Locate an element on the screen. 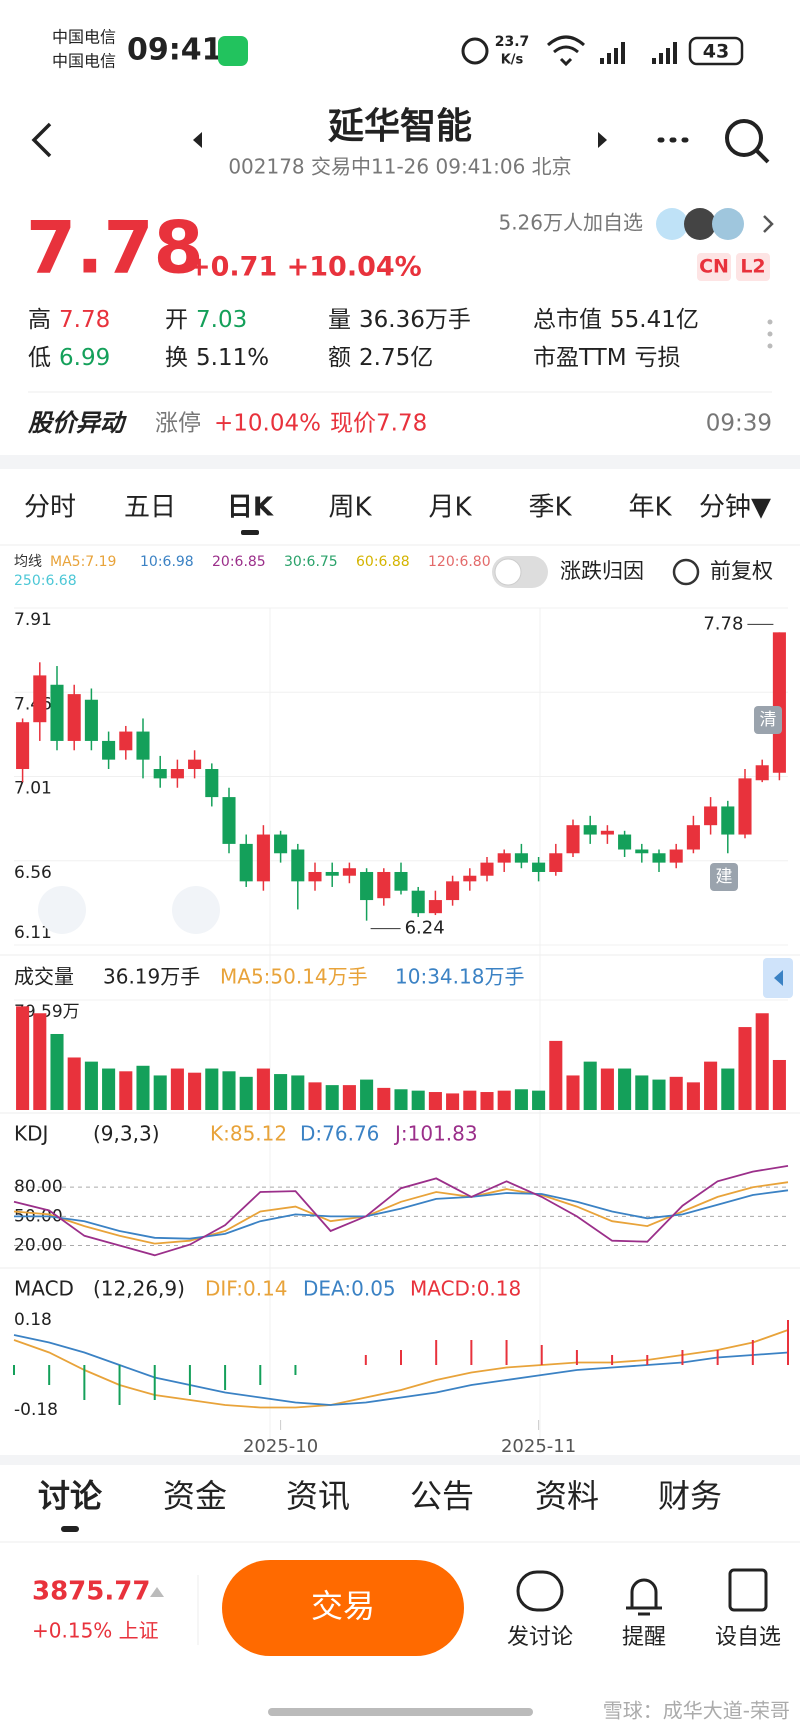  content-tab: 公告 is located at coordinates (442, 1496).